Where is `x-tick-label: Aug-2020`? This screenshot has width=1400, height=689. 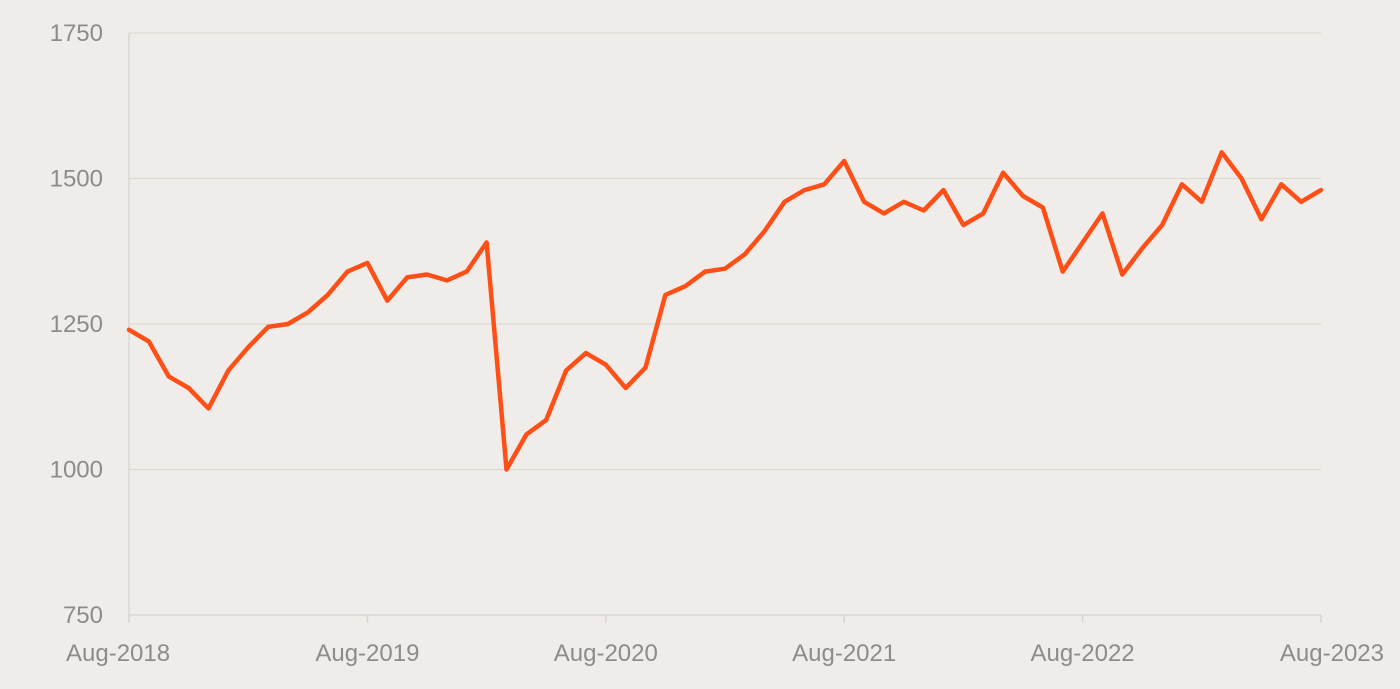
x-tick-label: Aug-2020 is located at coordinates (606, 653).